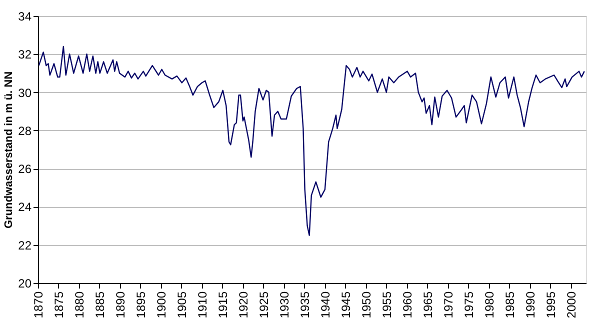  I want to click on y-tick-label: 22, so click(25, 245).